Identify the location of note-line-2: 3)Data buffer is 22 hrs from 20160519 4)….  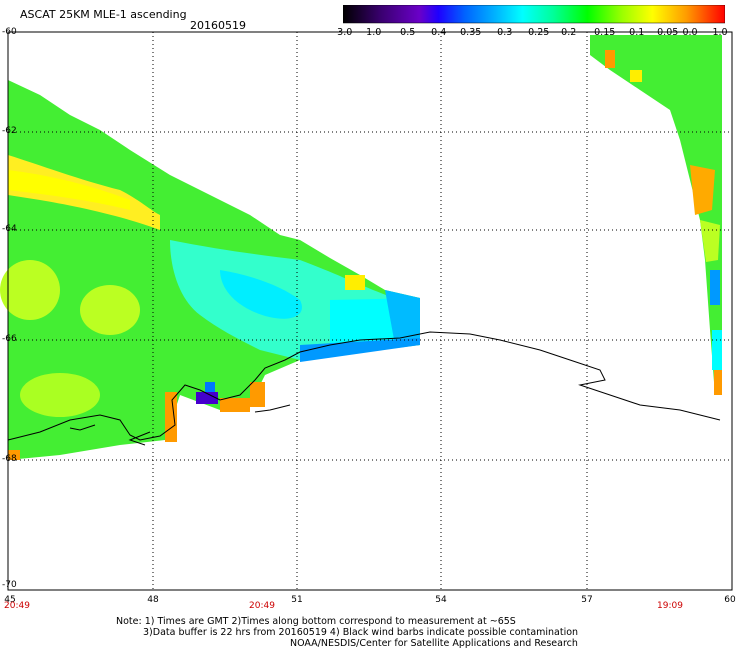
(361, 632).